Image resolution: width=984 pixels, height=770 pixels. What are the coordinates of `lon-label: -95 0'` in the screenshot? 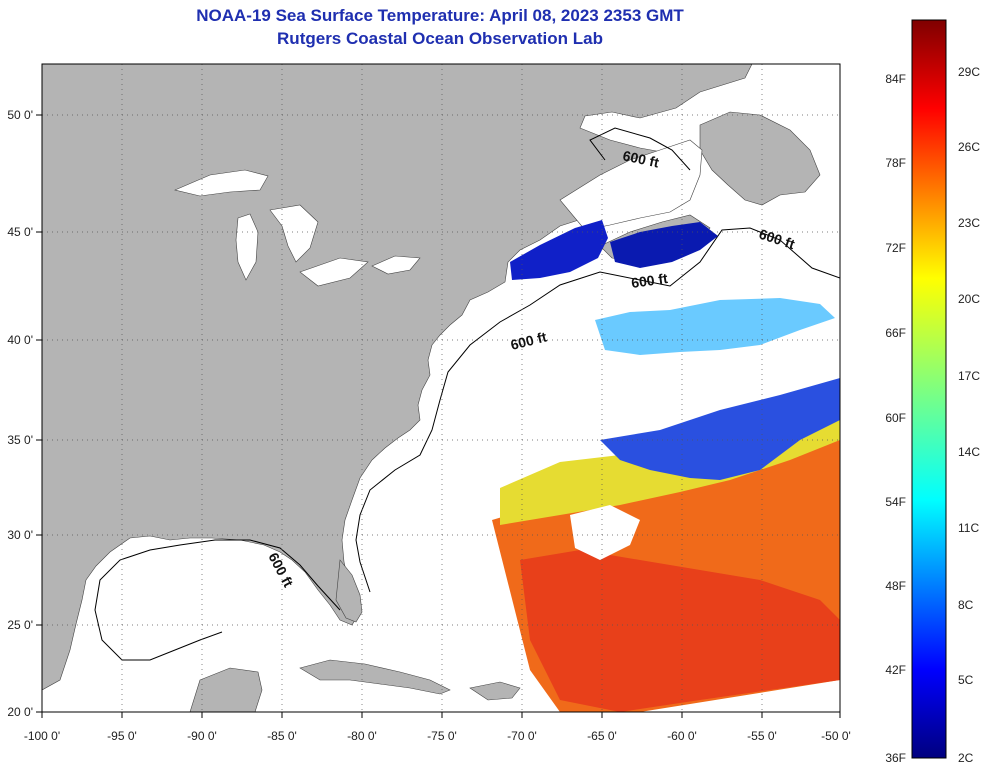 It's located at (122, 736).